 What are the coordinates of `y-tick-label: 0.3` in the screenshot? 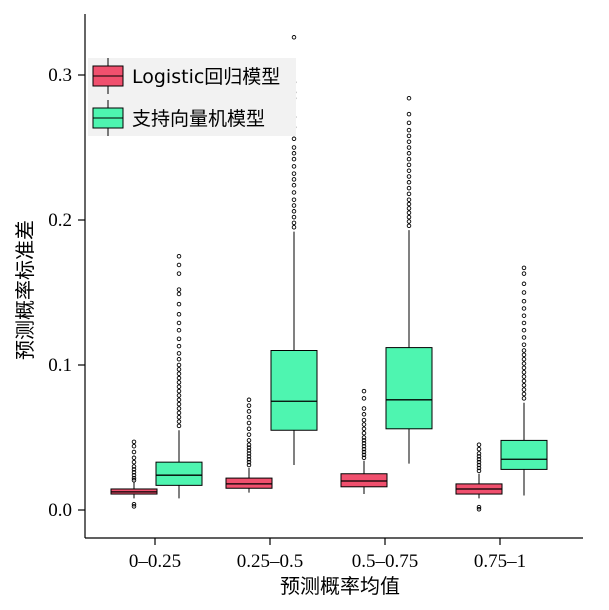 It's located at (60, 75).